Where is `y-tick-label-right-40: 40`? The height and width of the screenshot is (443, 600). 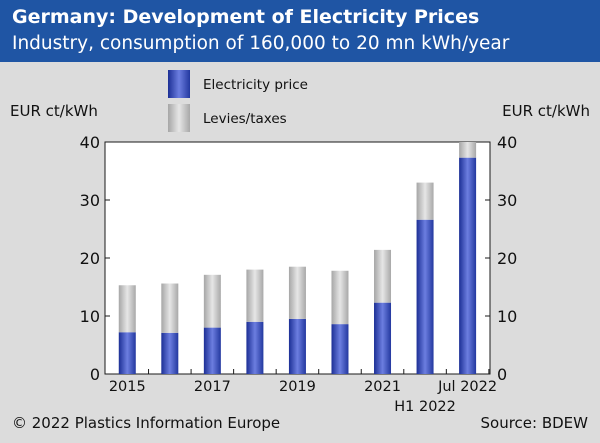 y-tick-label-right-40: 40 is located at coordinates (507, 142).